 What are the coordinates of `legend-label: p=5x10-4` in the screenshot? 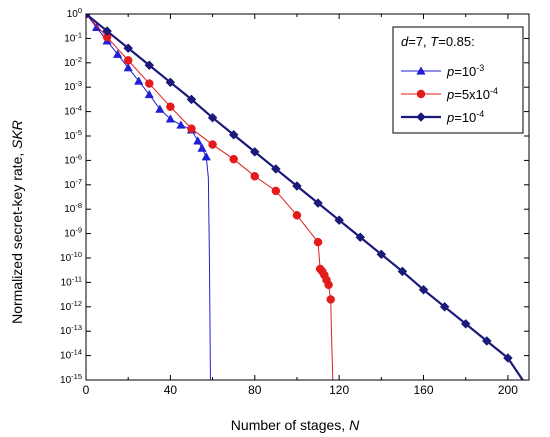 It's located at (472, 94).